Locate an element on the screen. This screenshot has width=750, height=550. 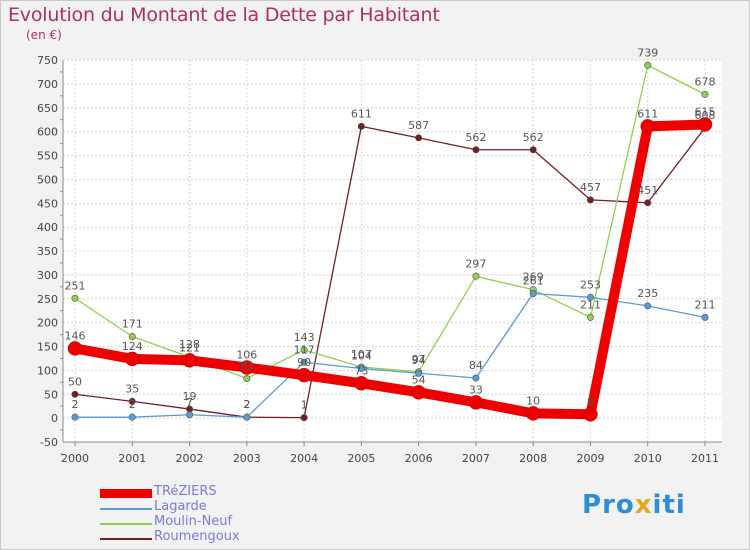
y-tick-label: 50 is located at coordinates (51, 394).